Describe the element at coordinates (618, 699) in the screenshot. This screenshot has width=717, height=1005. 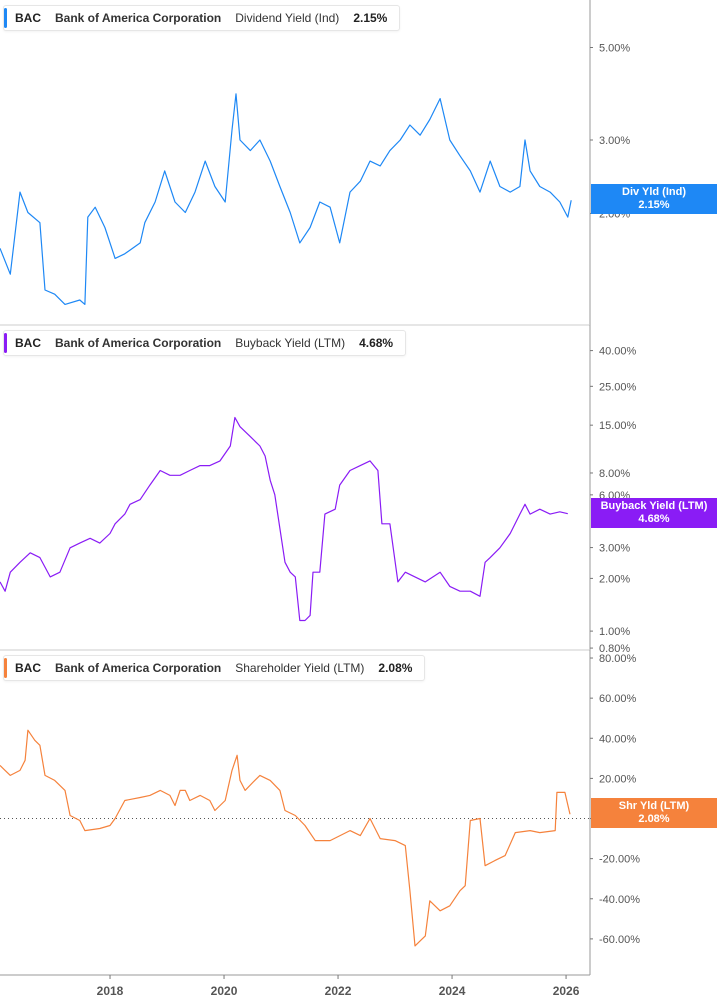
I see `y-tick-label: 60.00%` at that location.